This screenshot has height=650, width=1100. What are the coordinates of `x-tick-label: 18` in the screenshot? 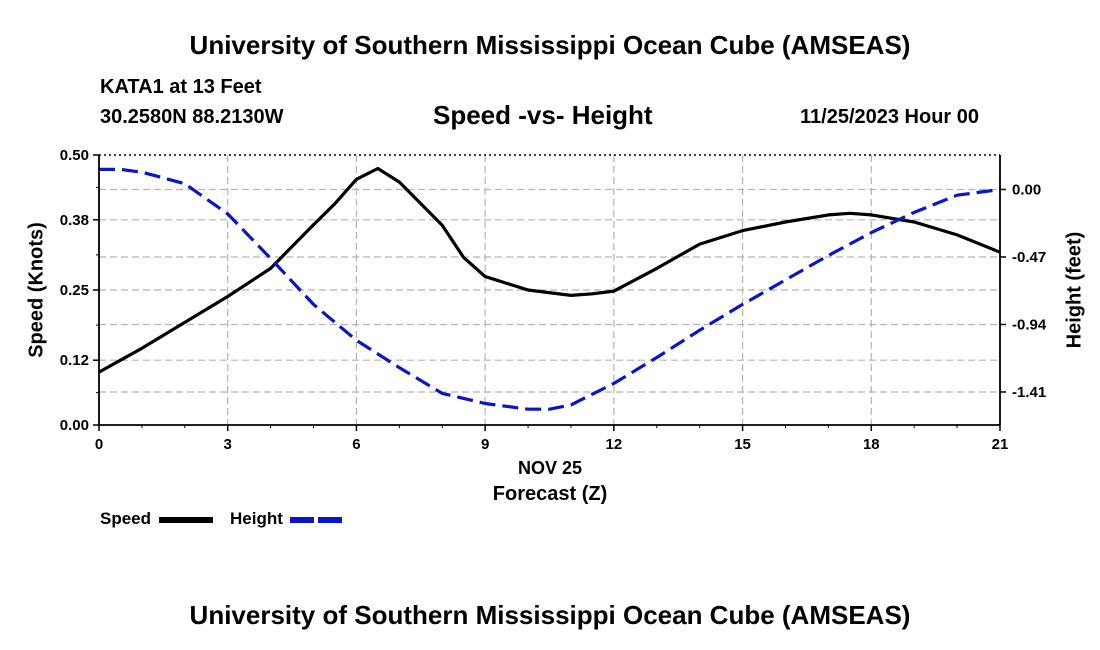 It's located at (871, 444).